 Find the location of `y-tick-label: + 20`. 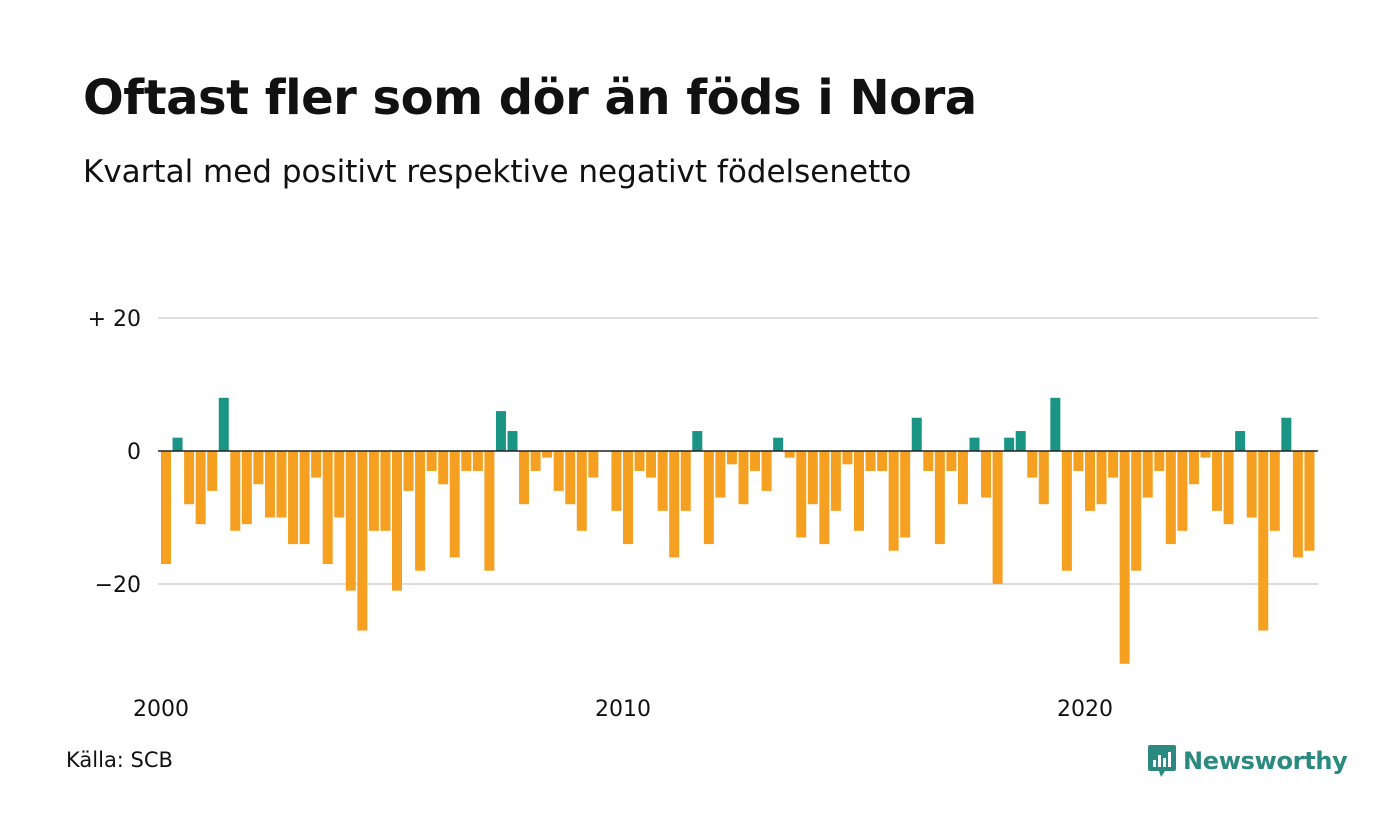

y-tick-label: + 20 is located at coordinates (114, 319).